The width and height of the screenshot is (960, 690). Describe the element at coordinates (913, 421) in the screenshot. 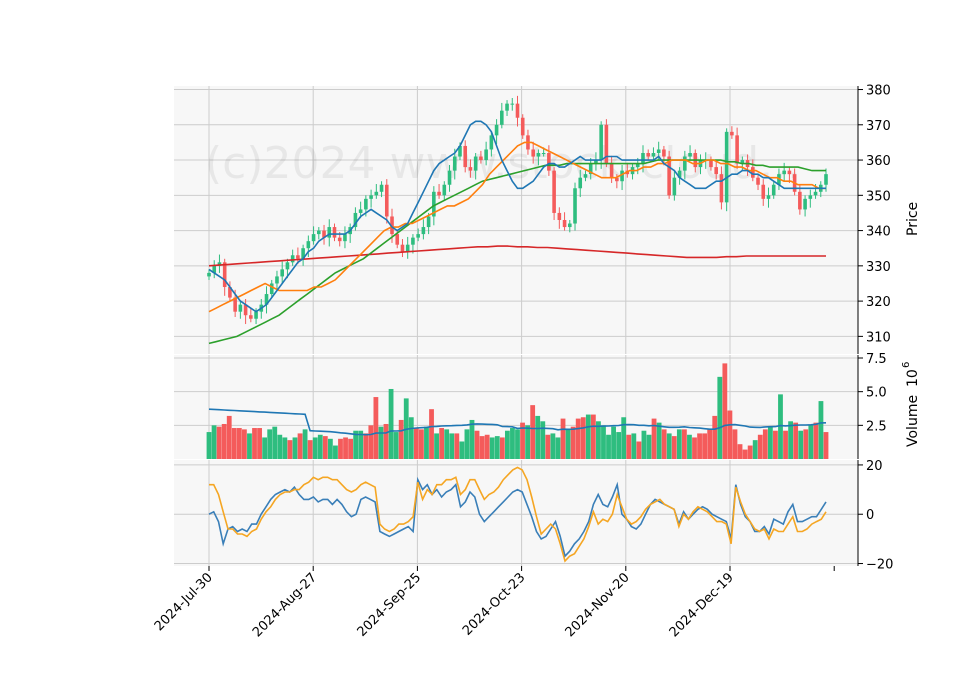

I see `volume-axis-label: Volume` at that location.